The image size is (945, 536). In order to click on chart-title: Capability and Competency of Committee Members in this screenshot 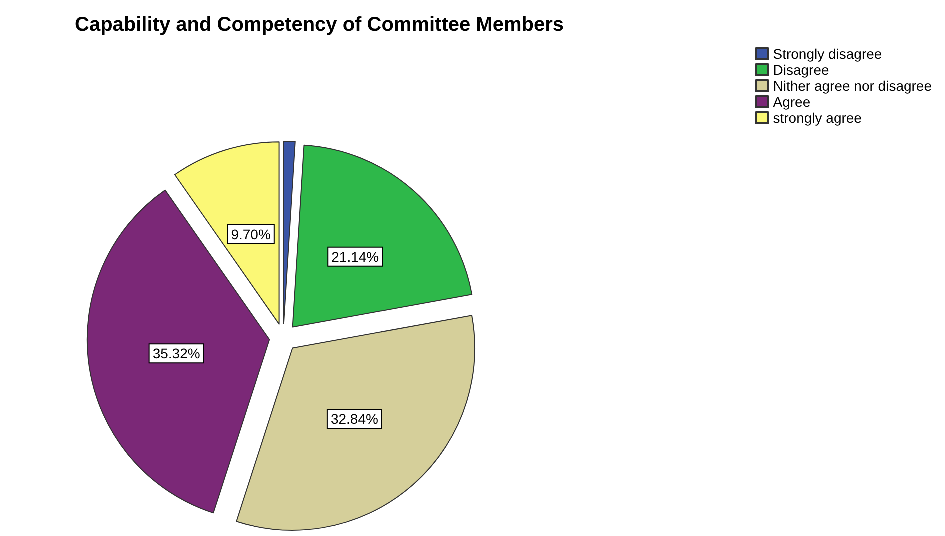, I will do `click(319, 25)`.